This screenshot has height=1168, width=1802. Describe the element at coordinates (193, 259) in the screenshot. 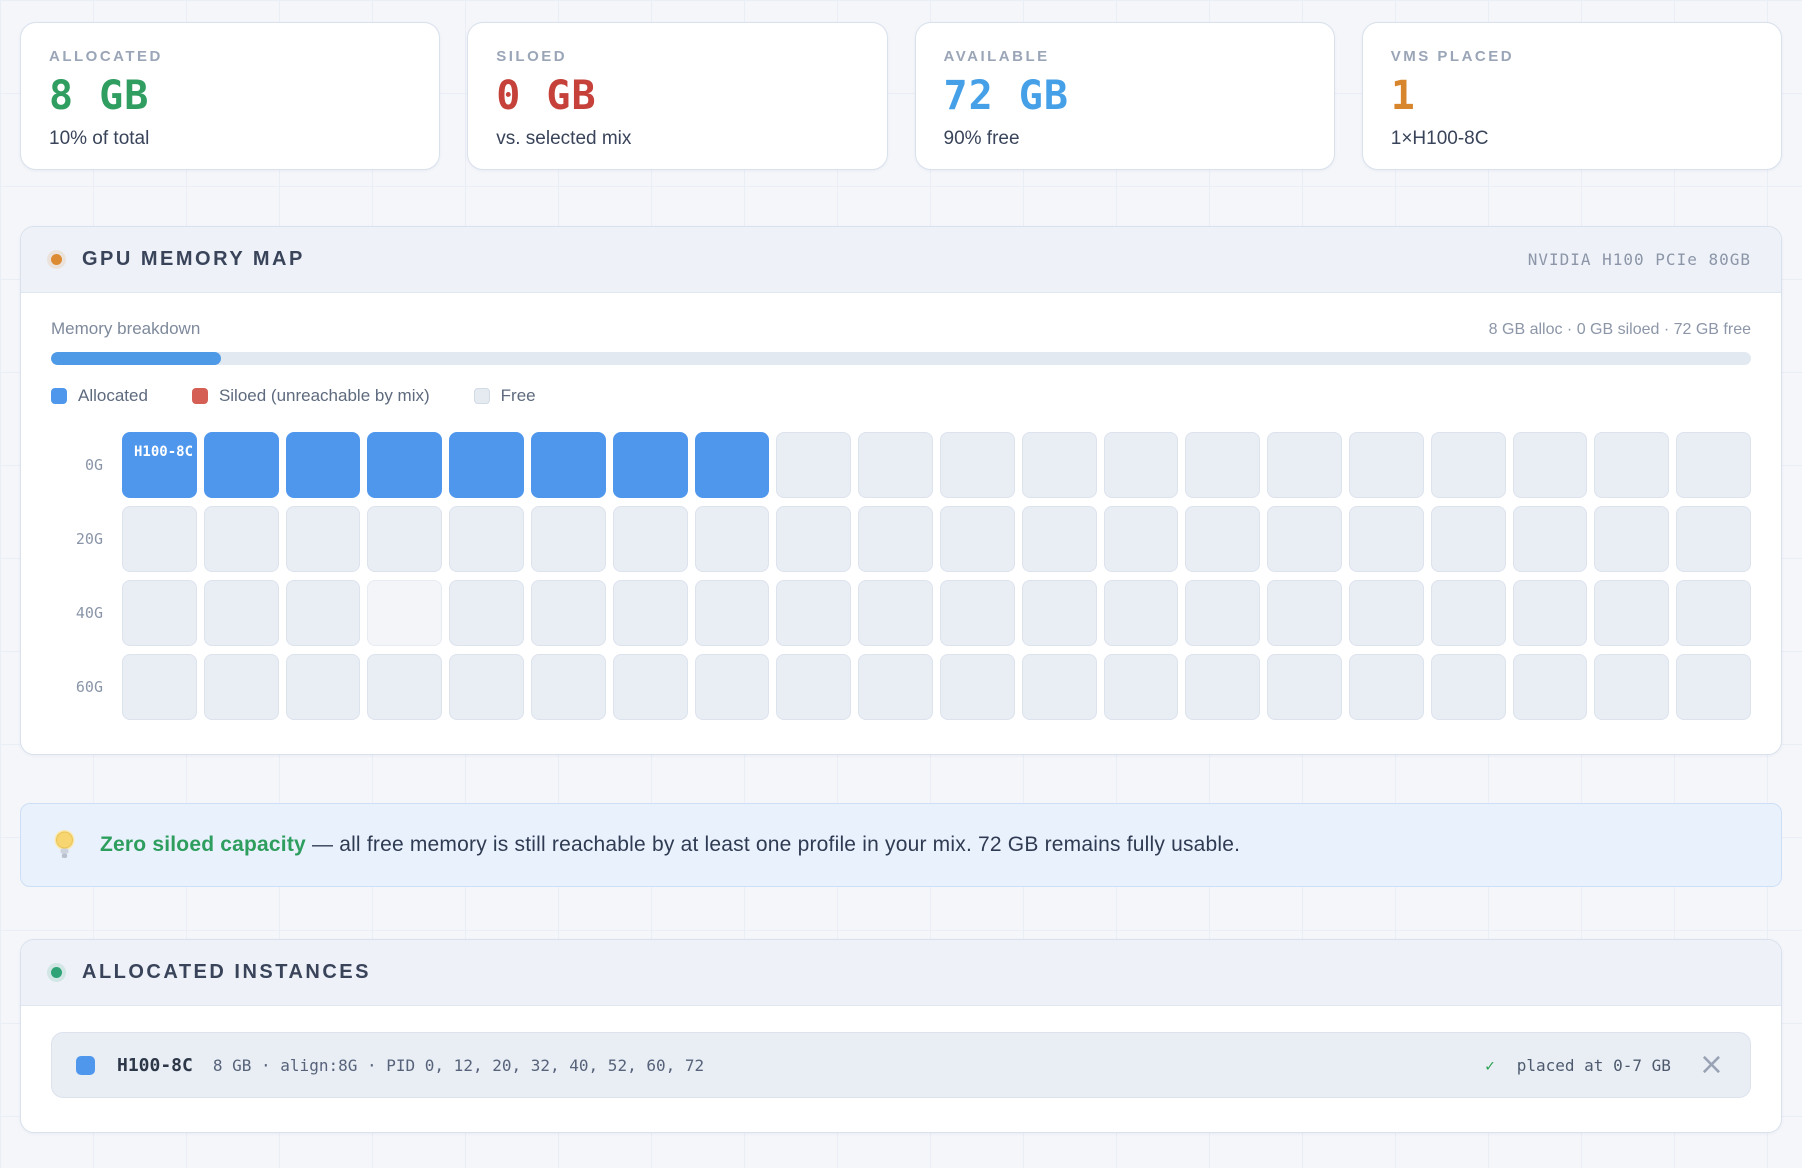

I see `panel-title: GPU MEMORY MAP` at that location.